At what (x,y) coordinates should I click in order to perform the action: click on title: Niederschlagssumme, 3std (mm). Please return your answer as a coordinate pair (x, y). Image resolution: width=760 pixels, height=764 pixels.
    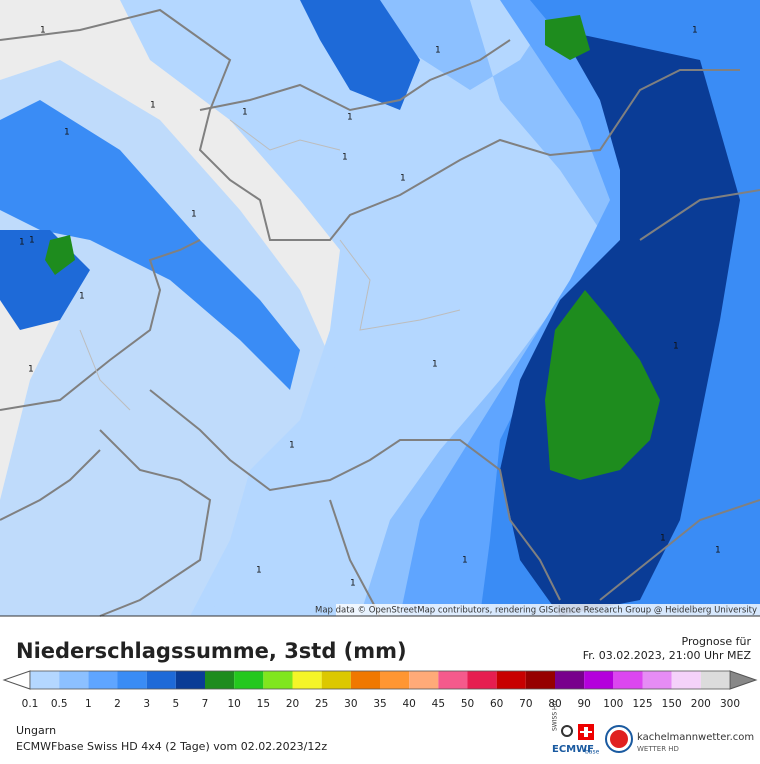
    Looking at the image, I should click on (211, 651).